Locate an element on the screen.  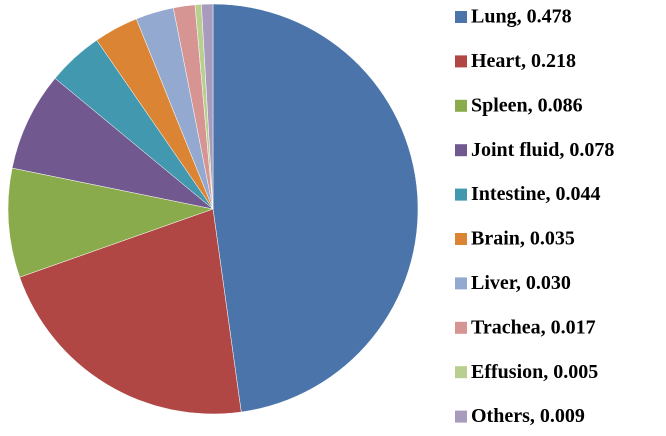
legend-label: Others, 0.009 is located at coordinates (528, 416).